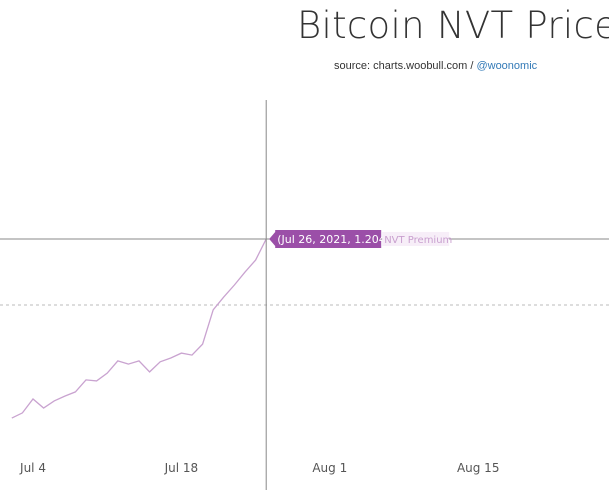  I want to click on series-label: NVT Premium, so click(418, 240).